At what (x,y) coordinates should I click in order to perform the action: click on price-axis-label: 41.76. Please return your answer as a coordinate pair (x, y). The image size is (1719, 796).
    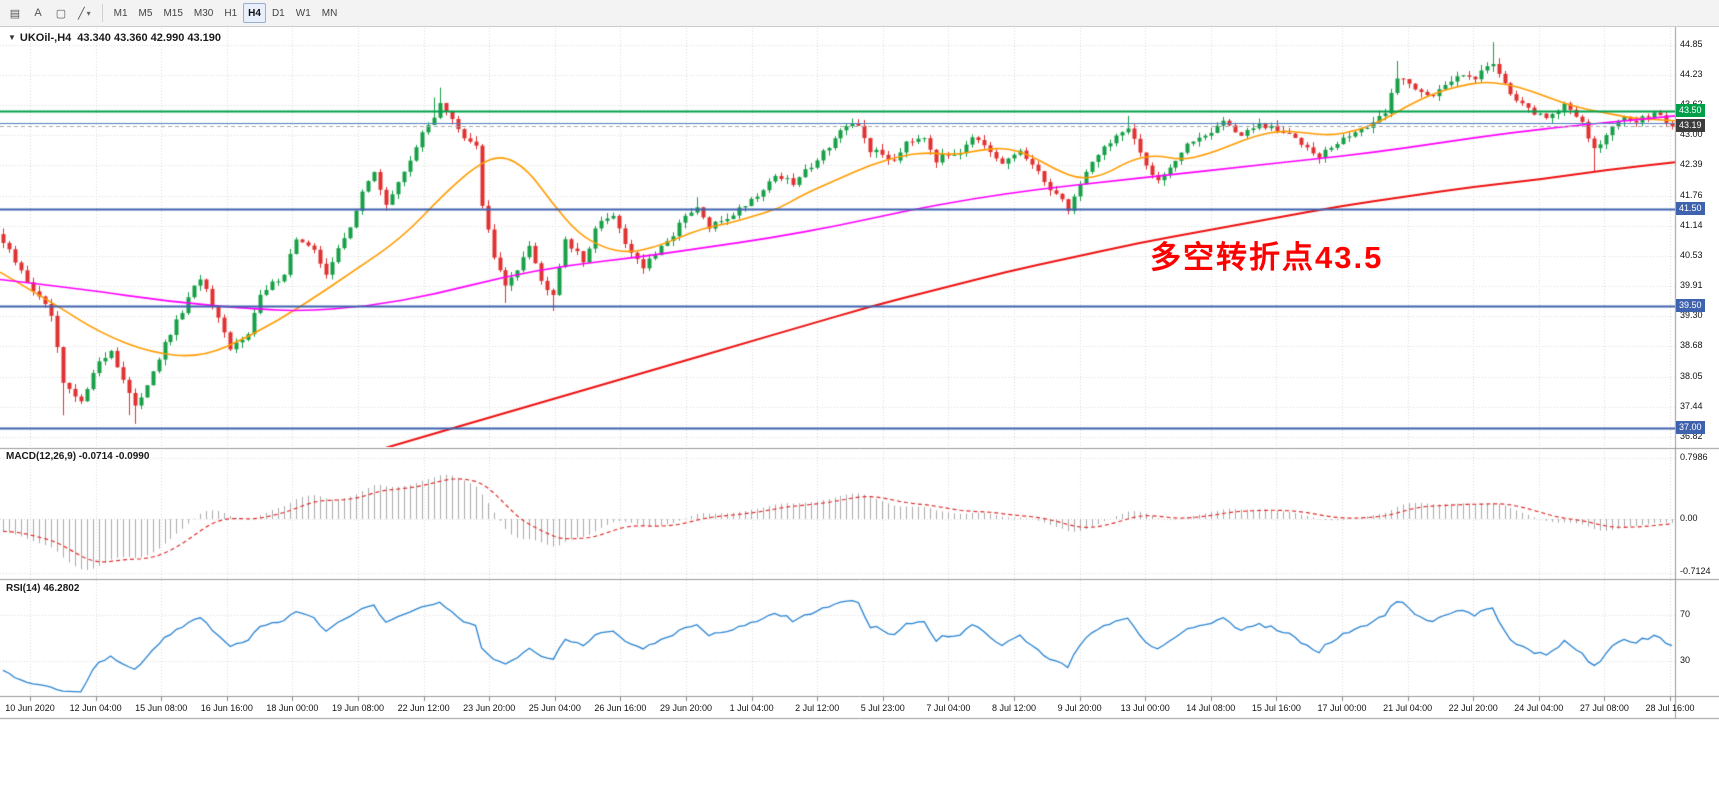
    Looking at the image, I should click on (1691, 194).